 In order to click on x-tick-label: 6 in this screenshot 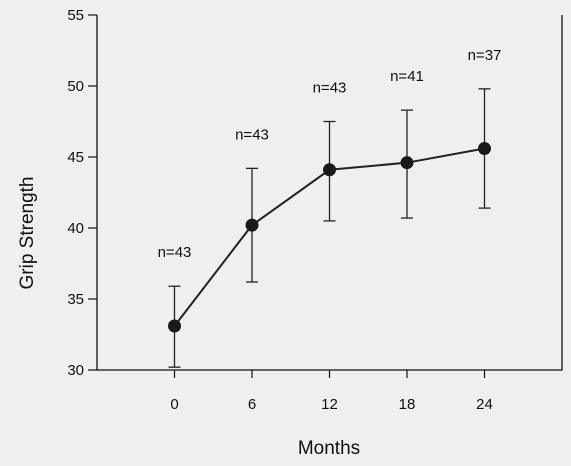, I will do `click(252, 404)`.